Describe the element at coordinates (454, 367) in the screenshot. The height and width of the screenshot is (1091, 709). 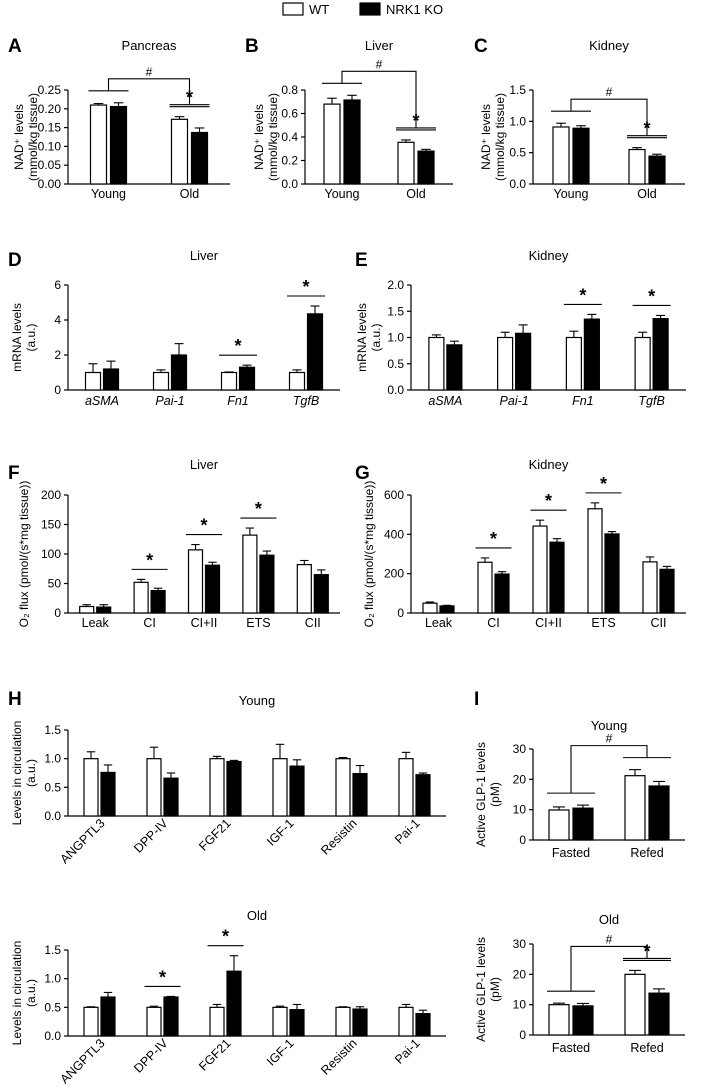
I see `bar-ko-asma` at that location.